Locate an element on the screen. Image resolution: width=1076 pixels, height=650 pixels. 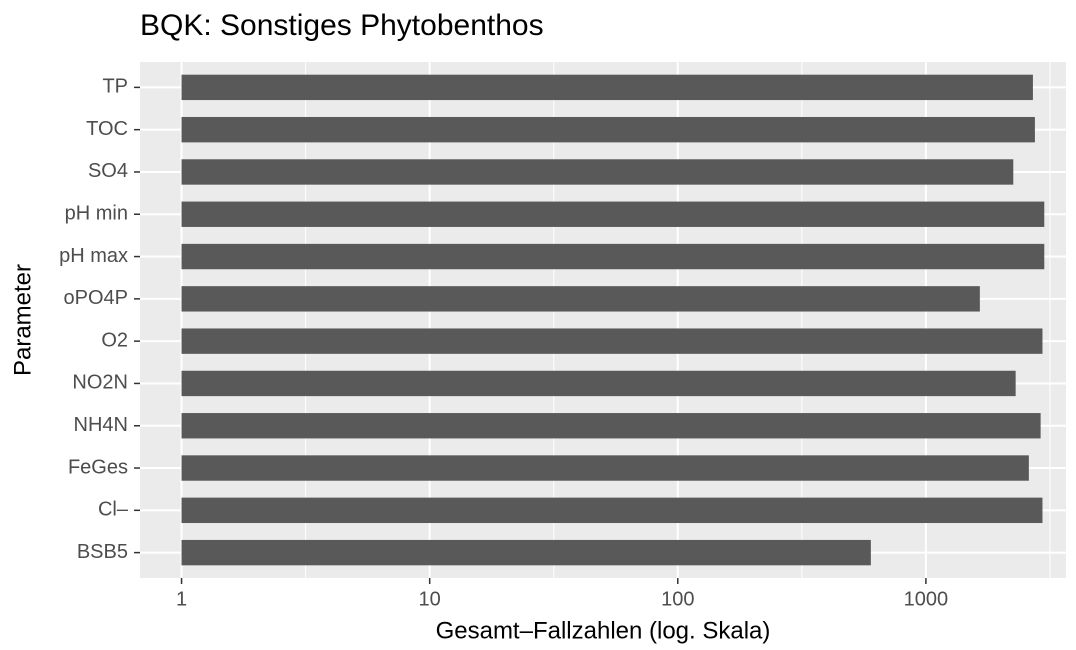
y-tick-label: NH4N is located at coordinates (101, 425).